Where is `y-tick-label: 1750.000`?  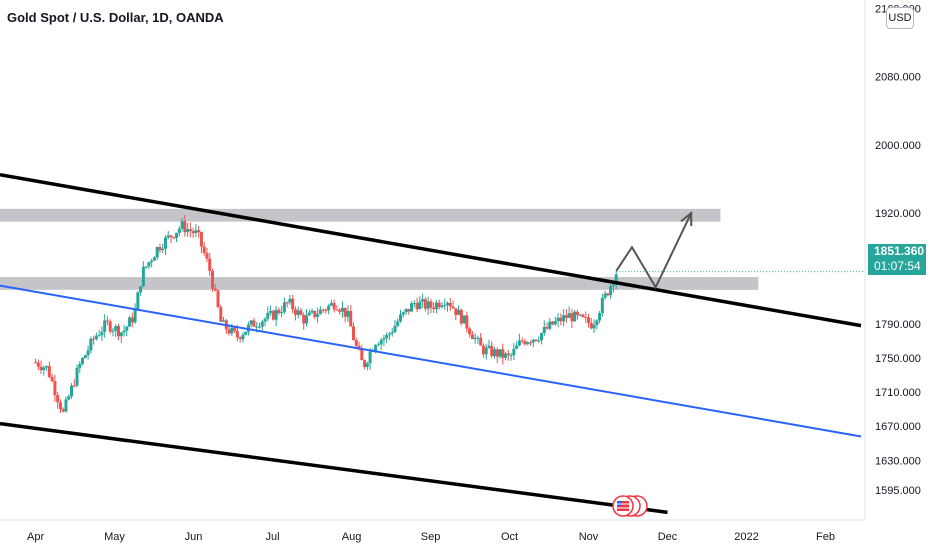
y-tick-label: 1750.000 is located at coordinates (898, 359).